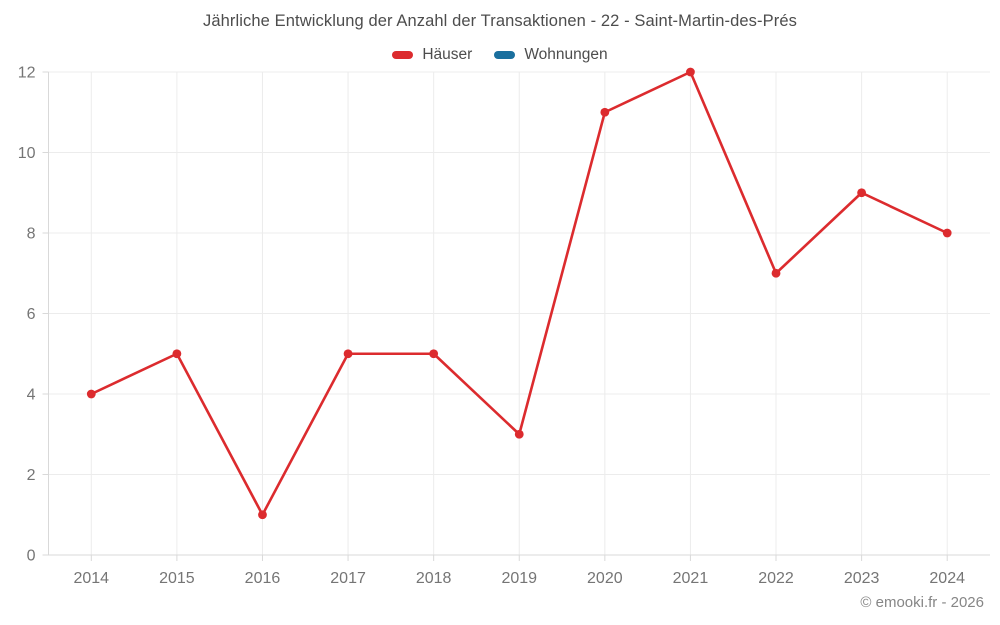 Image resolution: width=1000 pixels, height=625 pixels. Describe the element at coordinates (403, 55) in the screenshot. I see `legend-swatch-haeuser-icon` at that location.